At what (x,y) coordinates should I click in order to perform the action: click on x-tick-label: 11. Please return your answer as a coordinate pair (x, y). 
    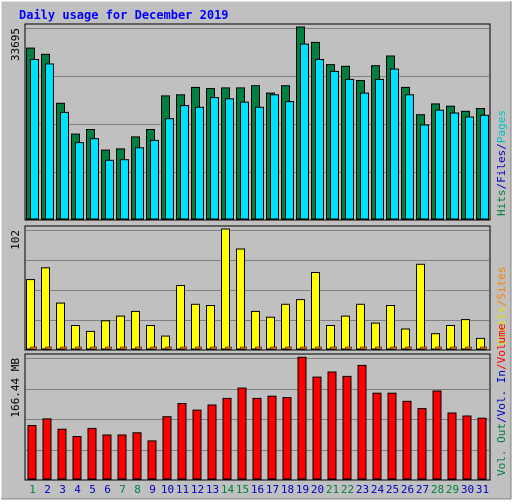
    Looking at the image, I should click on (182, 489).